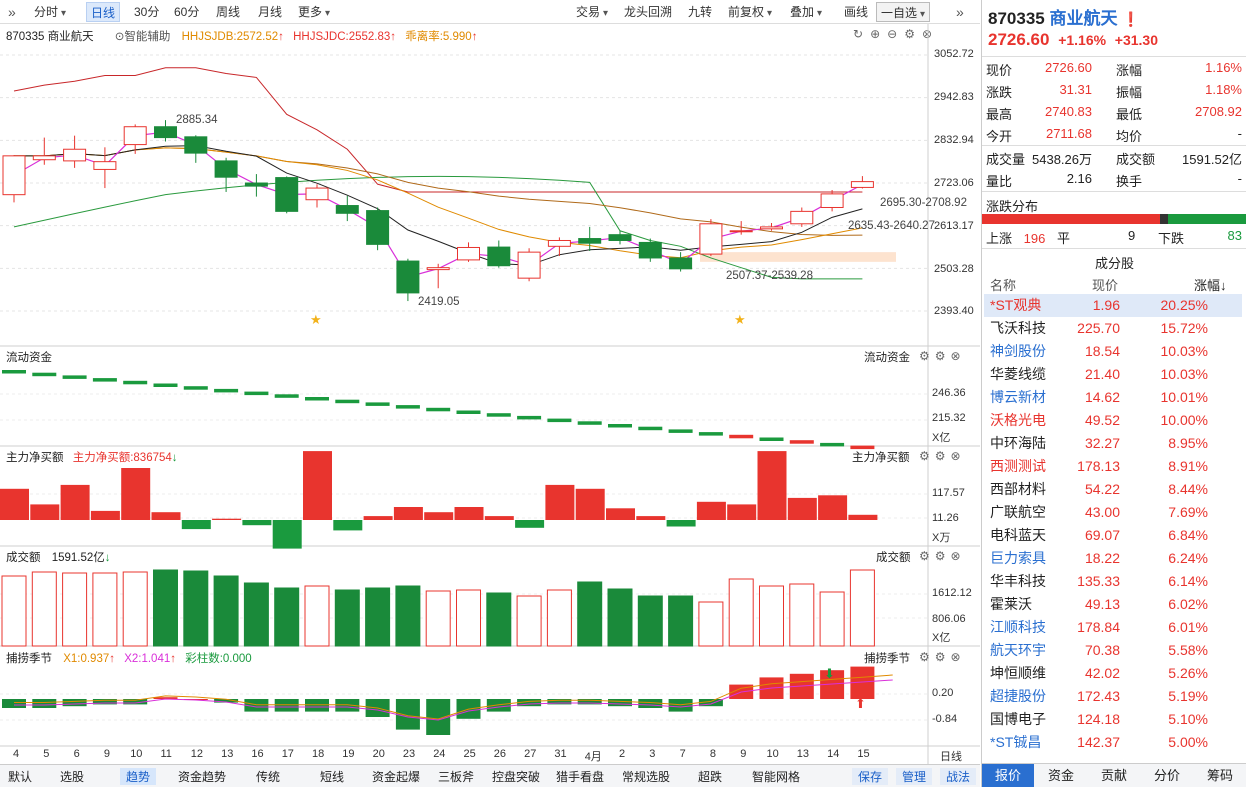 This screenshot has height=787, width=1246. I want to click on strategy-button: 战法, so click(958, 776).